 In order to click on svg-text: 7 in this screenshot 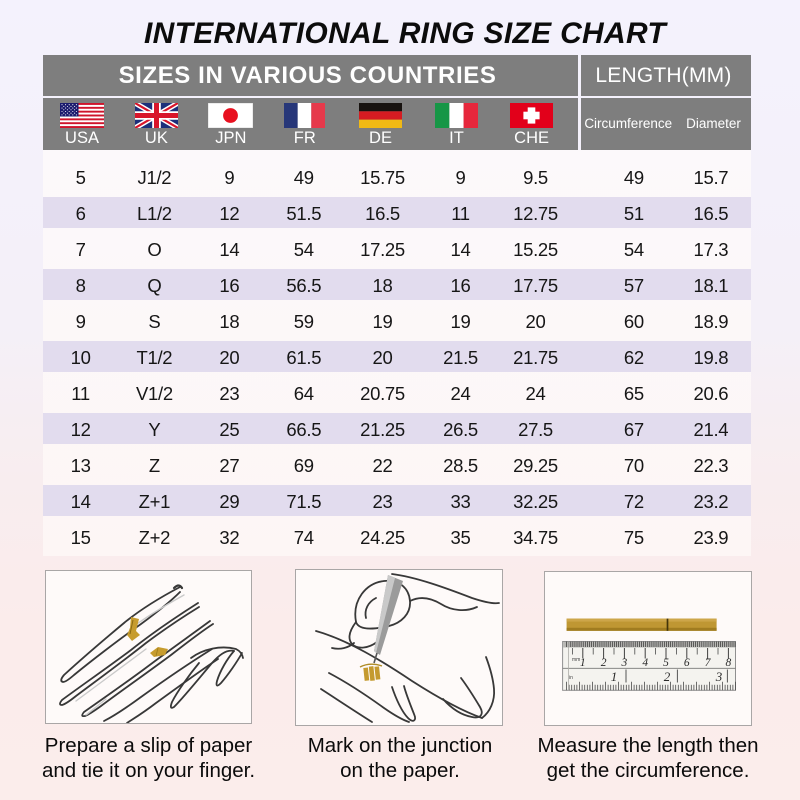, I will do `click(708, 663)`.